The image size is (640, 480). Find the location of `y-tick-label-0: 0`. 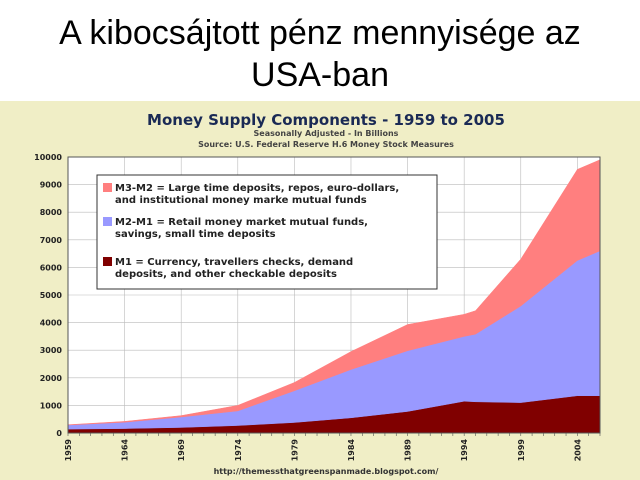

y-tick-label-0: 0 is located at coordinates (59, 433).